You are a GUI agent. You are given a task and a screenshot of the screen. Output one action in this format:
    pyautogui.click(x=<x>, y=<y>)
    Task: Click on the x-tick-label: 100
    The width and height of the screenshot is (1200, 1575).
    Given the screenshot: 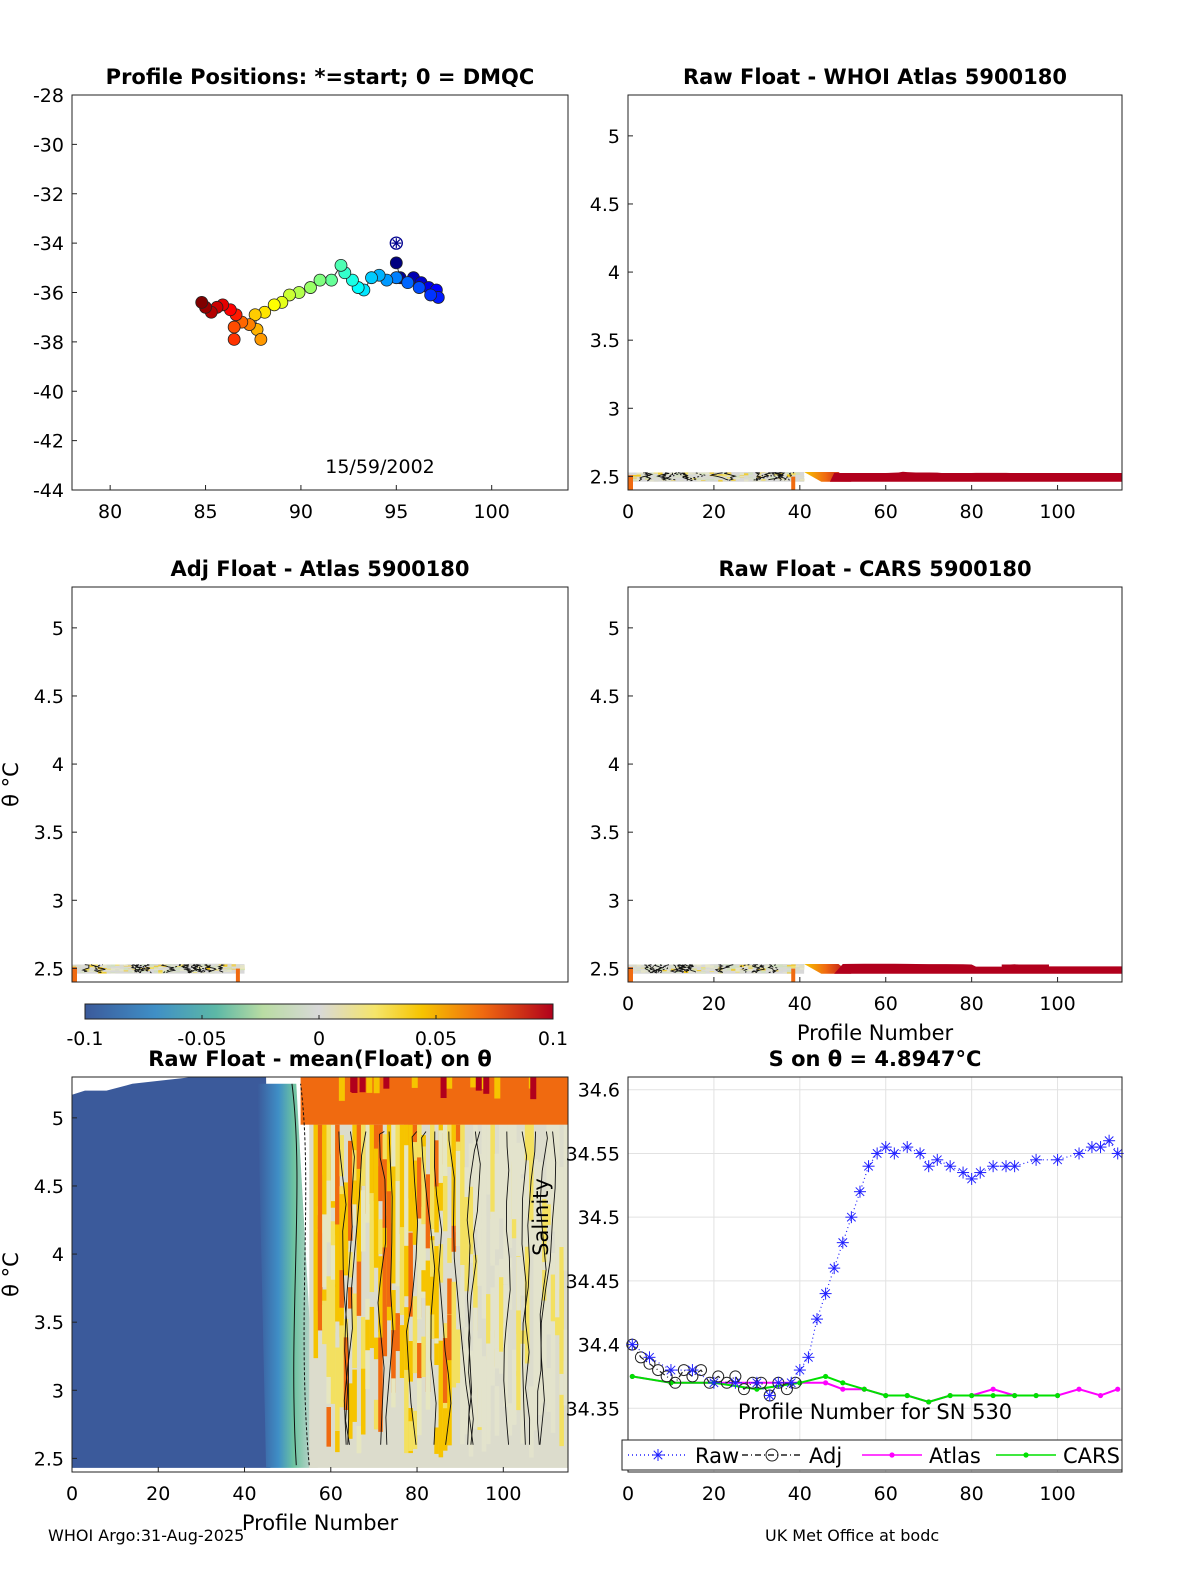 What is the action you would take?
    pyautogui.click(x=503, y=1494)
    